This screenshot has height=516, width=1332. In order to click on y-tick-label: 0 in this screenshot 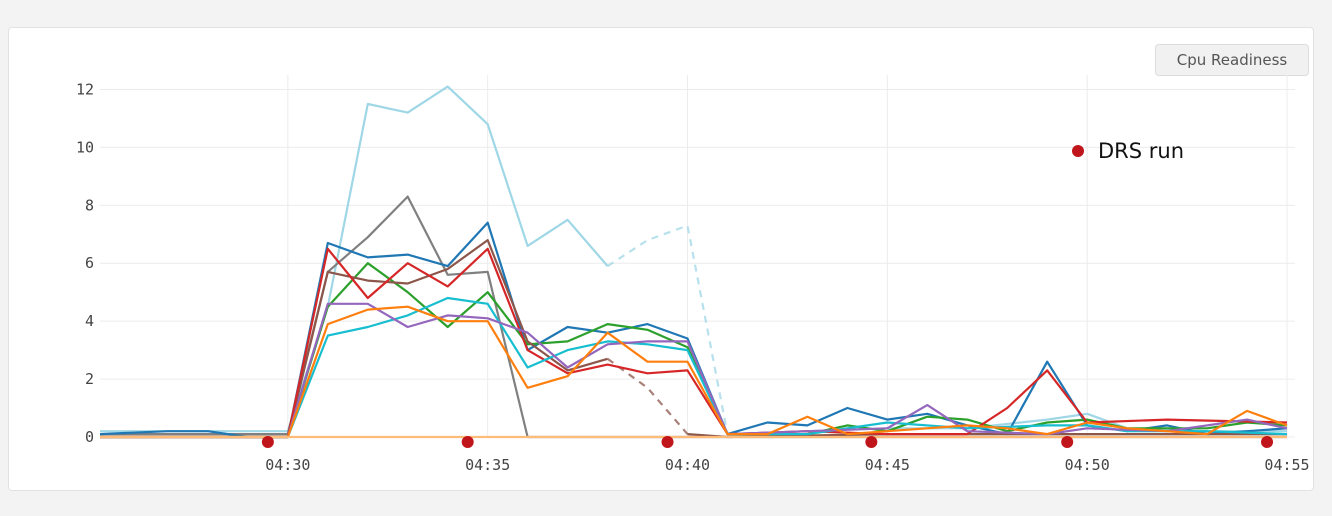, I will do `click(89, 437)`.